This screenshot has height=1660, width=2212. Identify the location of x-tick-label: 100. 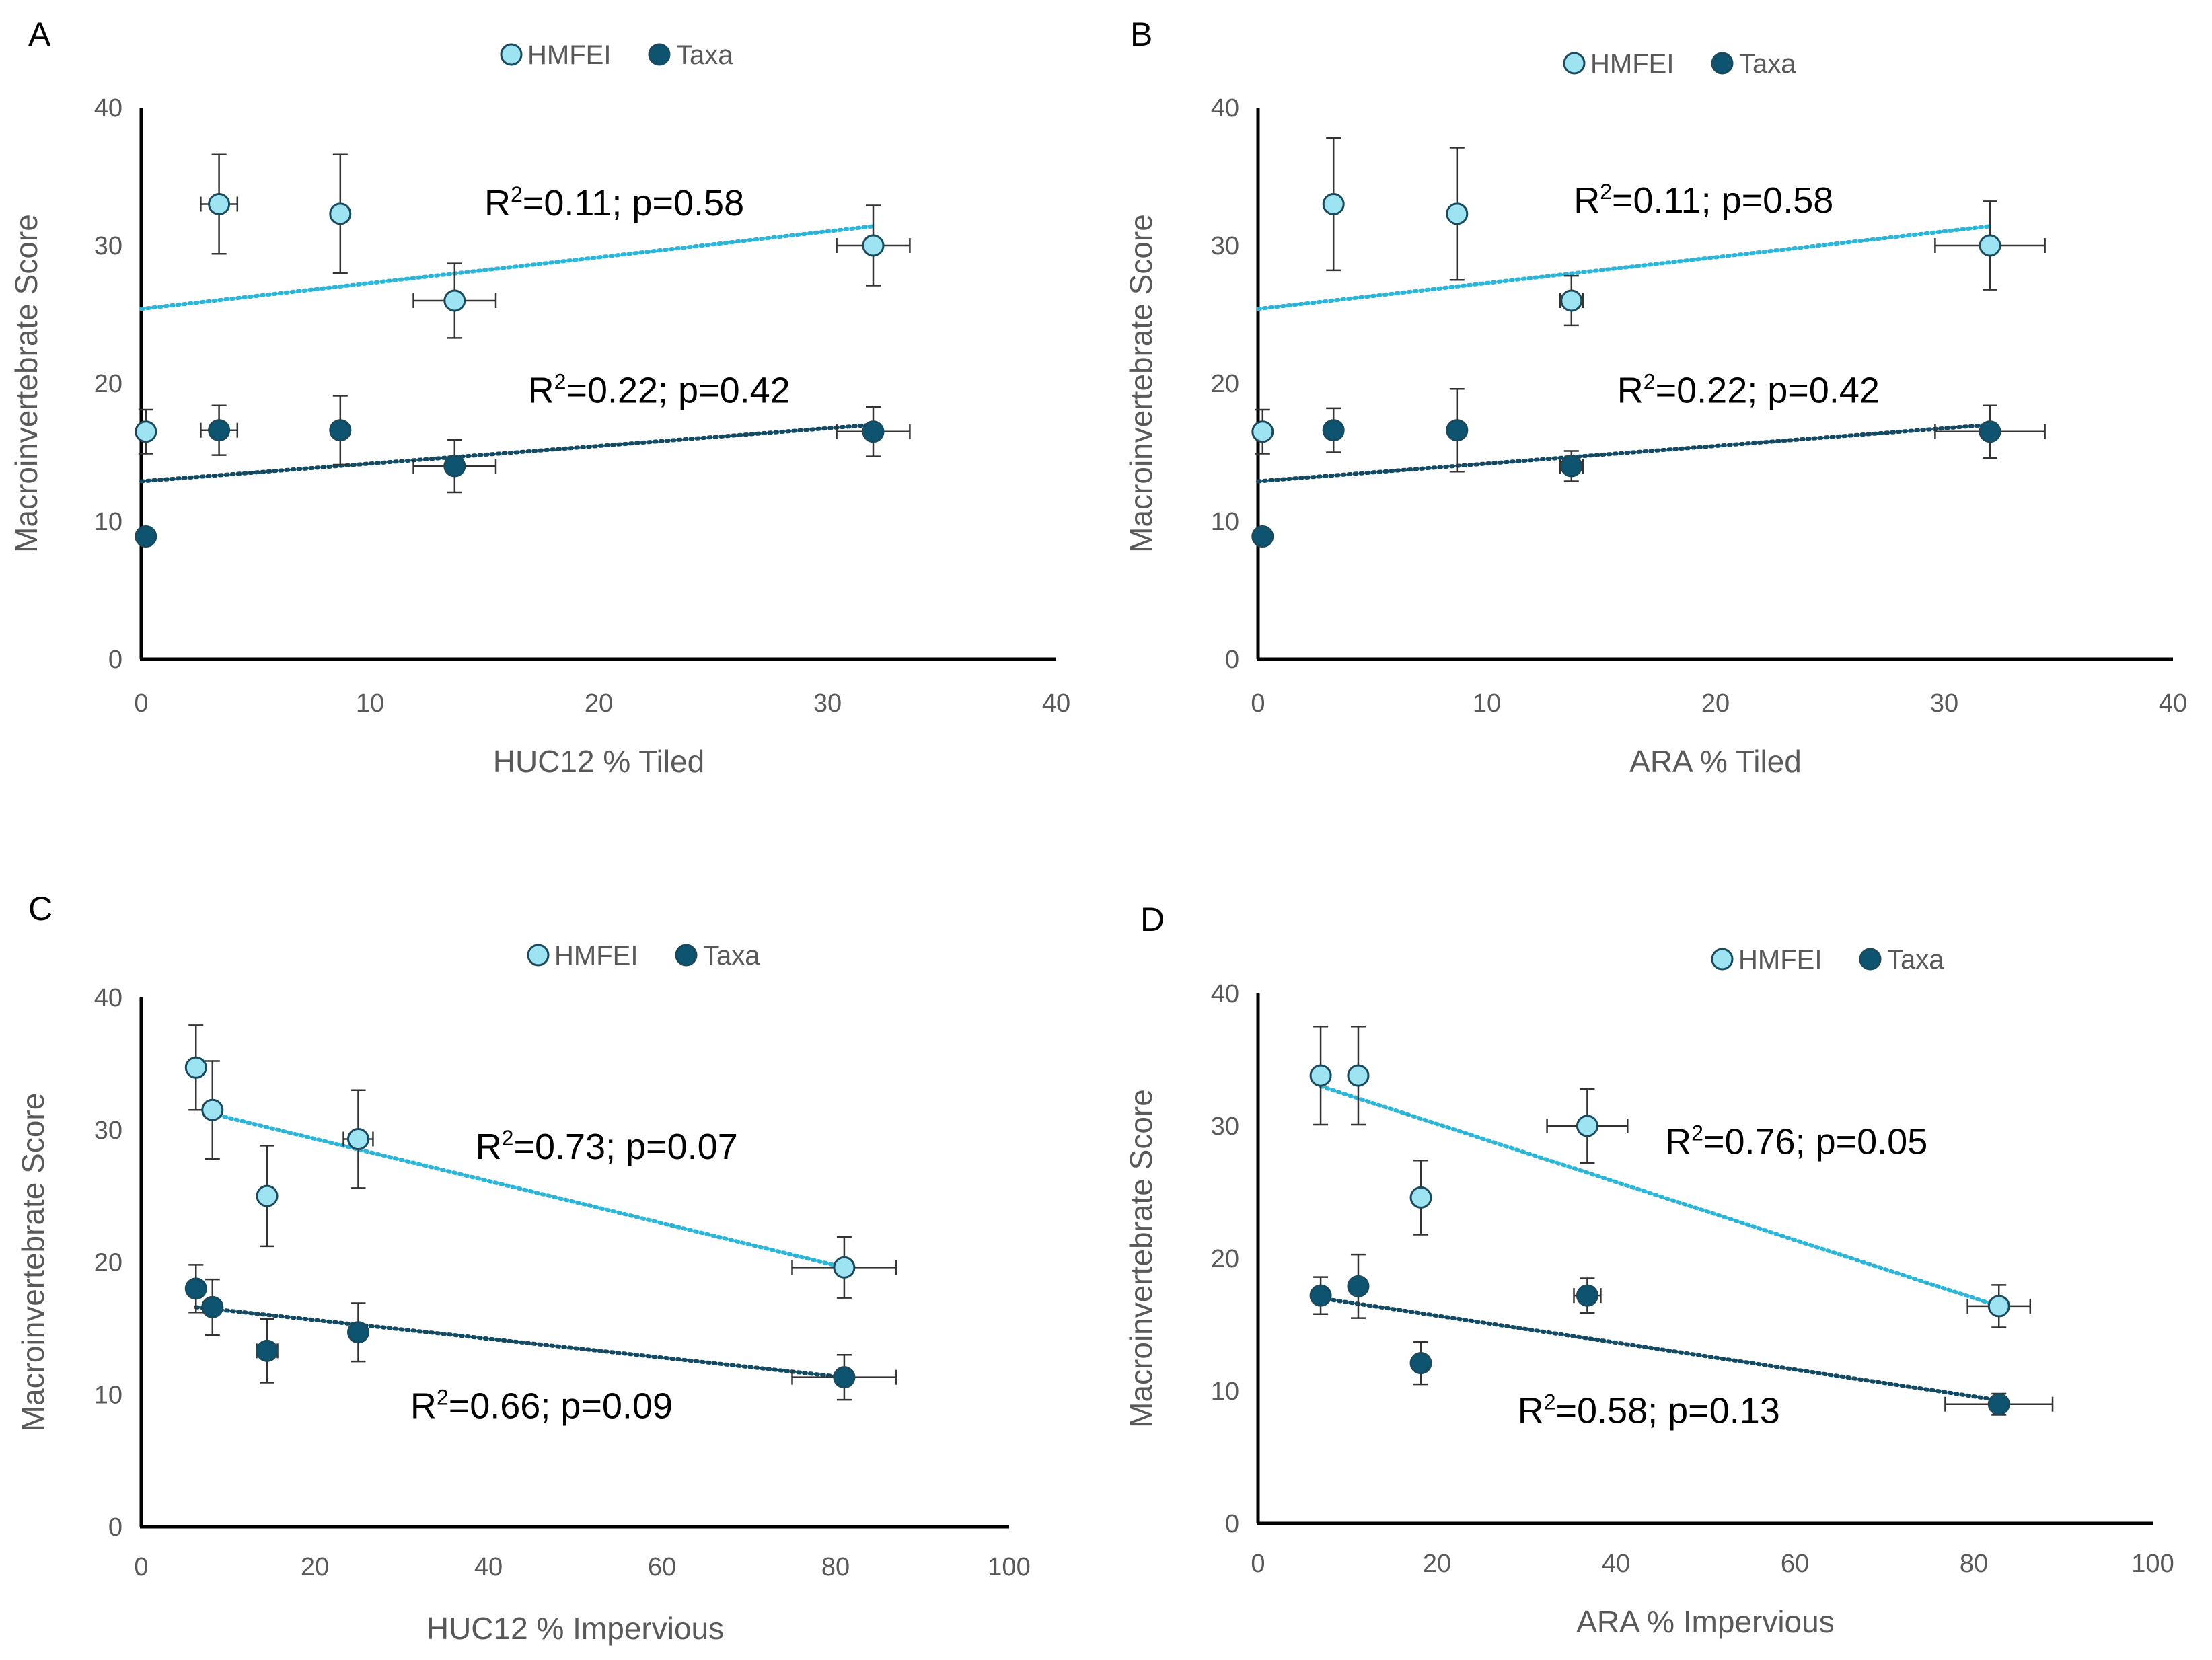
(1009, 1567).